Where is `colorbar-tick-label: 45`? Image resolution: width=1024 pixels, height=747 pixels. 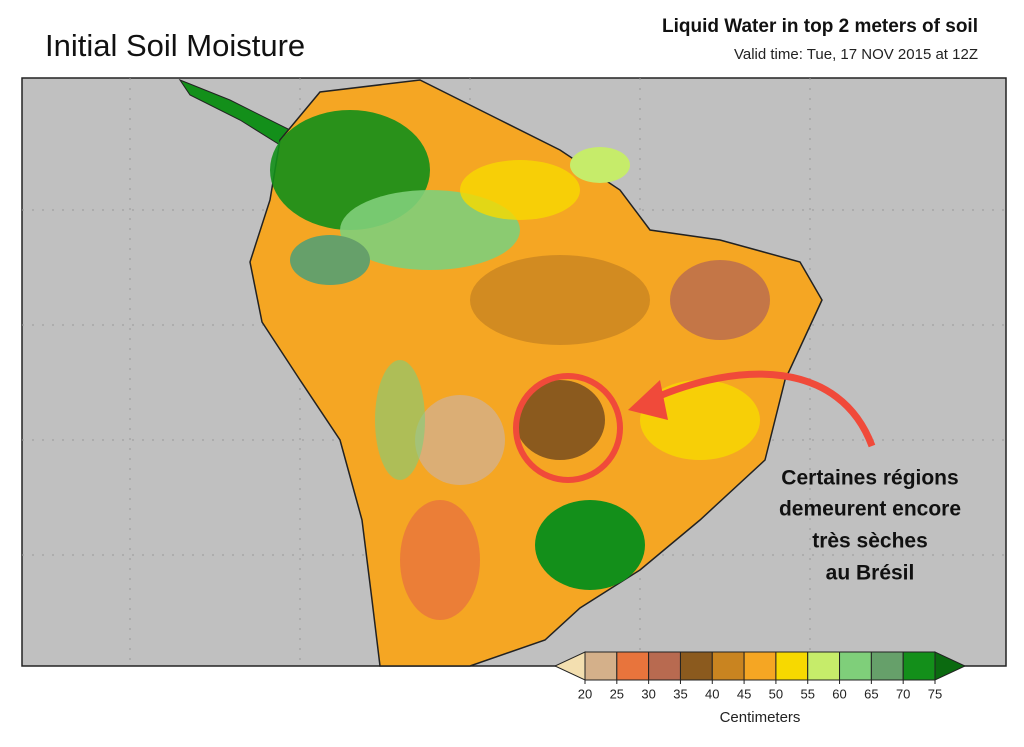
colorbar-tick-label: 45 is located at coordinates (744, 693).